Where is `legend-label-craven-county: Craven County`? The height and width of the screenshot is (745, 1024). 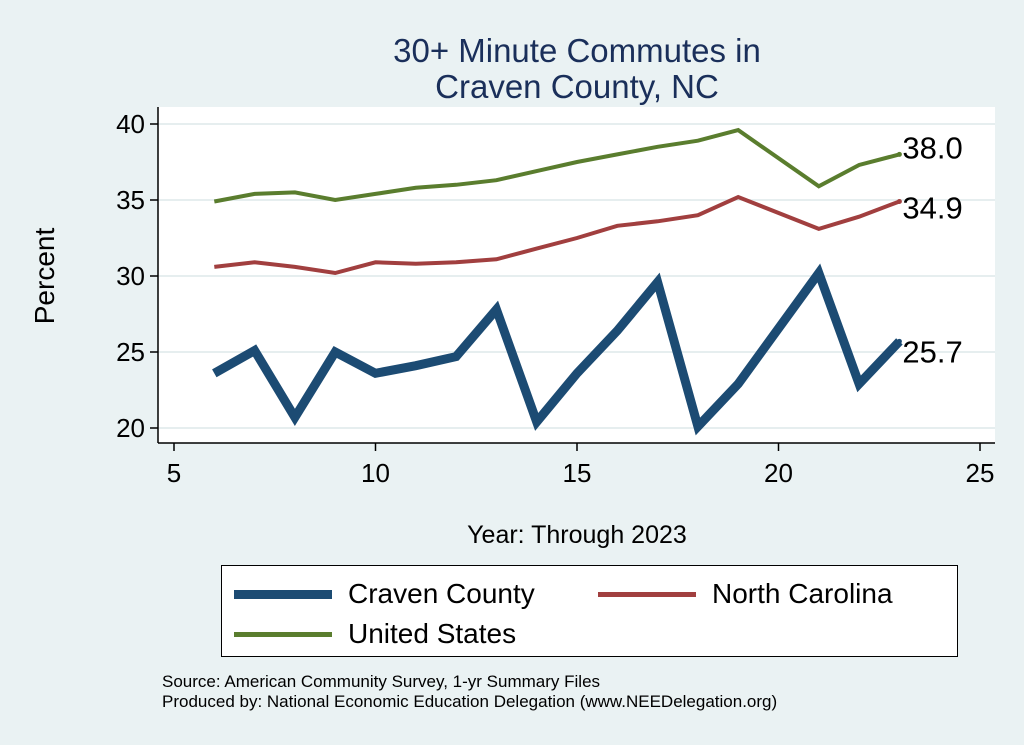
legend-label-craven-county: Craven County is located at coordinates (441, 593).